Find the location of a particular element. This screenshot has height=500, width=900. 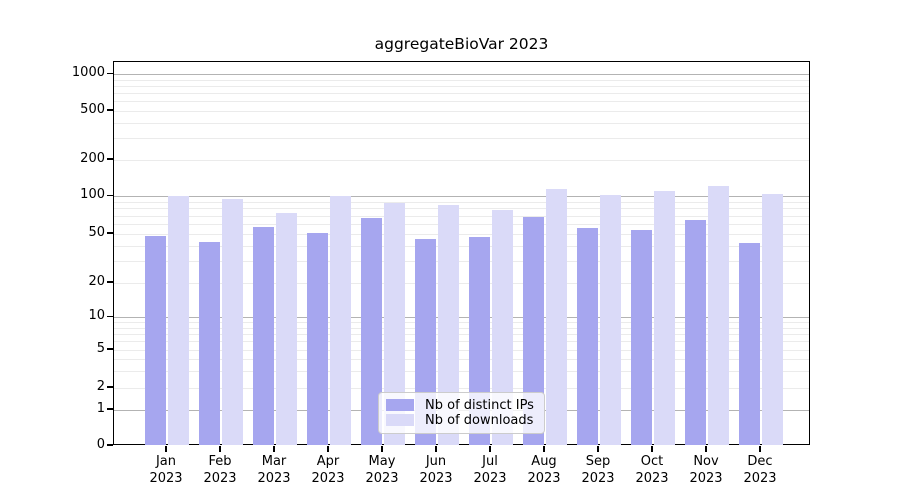

x-tick-label-dec: Dec 2023 is located at coordinates (760, 470).